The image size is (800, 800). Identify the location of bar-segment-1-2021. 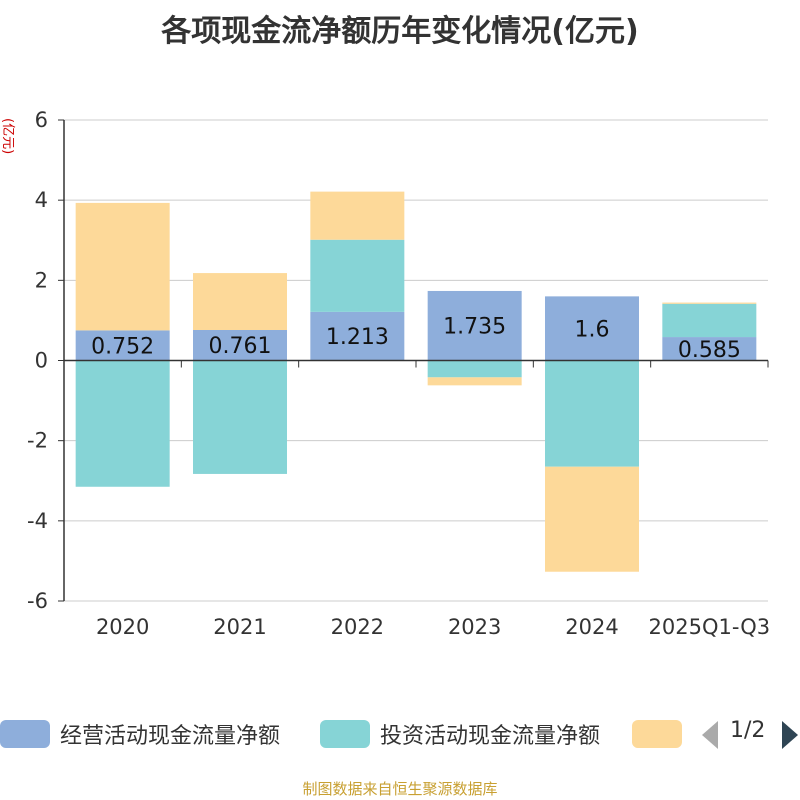
(240, 345).